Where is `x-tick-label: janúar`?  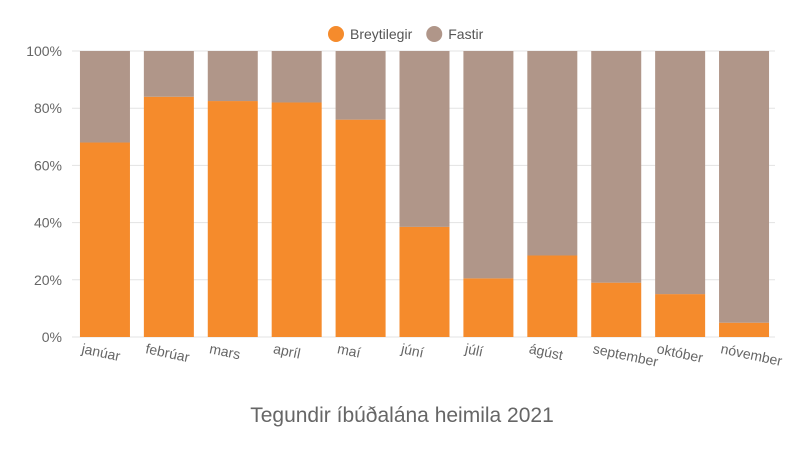
x-tick-label: janúar is located at coordinates (100, 352).